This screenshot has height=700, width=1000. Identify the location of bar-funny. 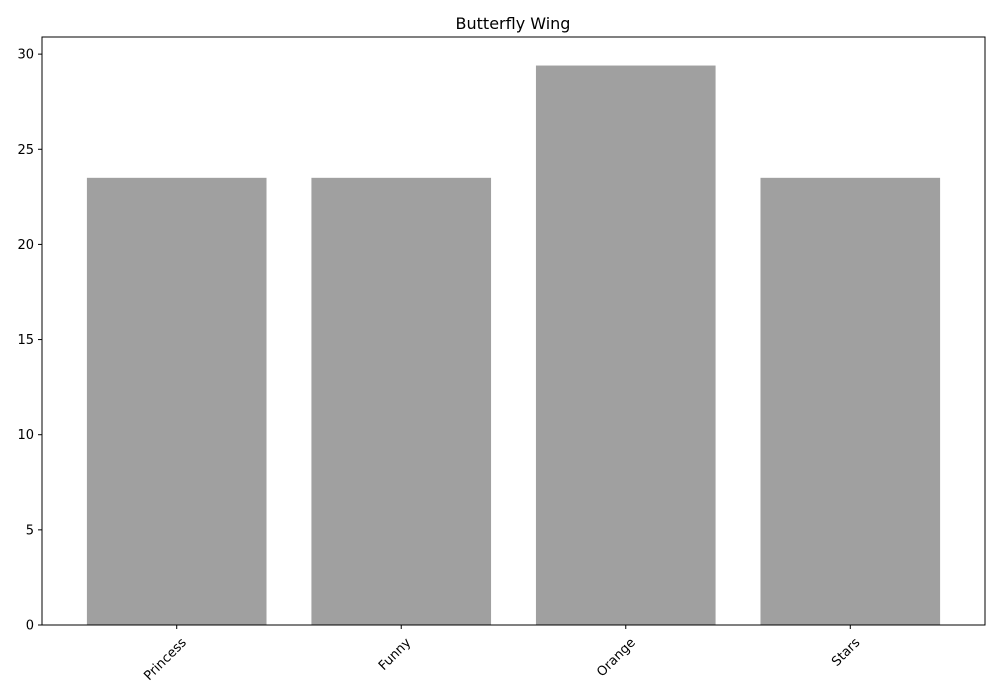
(401, 401).